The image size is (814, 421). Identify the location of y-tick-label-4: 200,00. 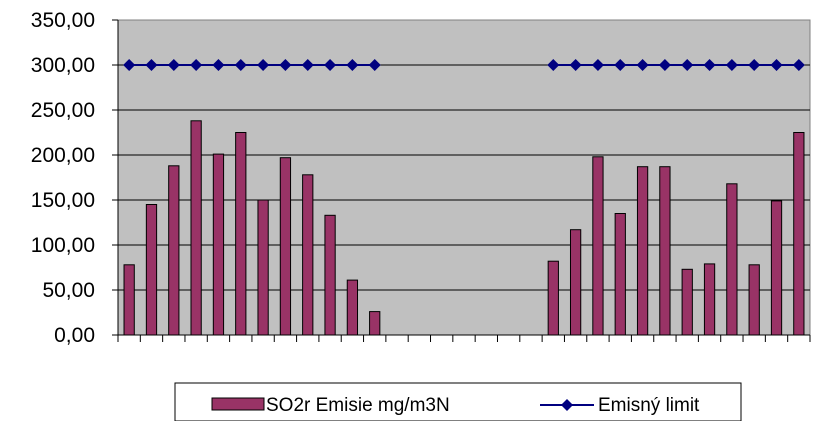
(63, 155).